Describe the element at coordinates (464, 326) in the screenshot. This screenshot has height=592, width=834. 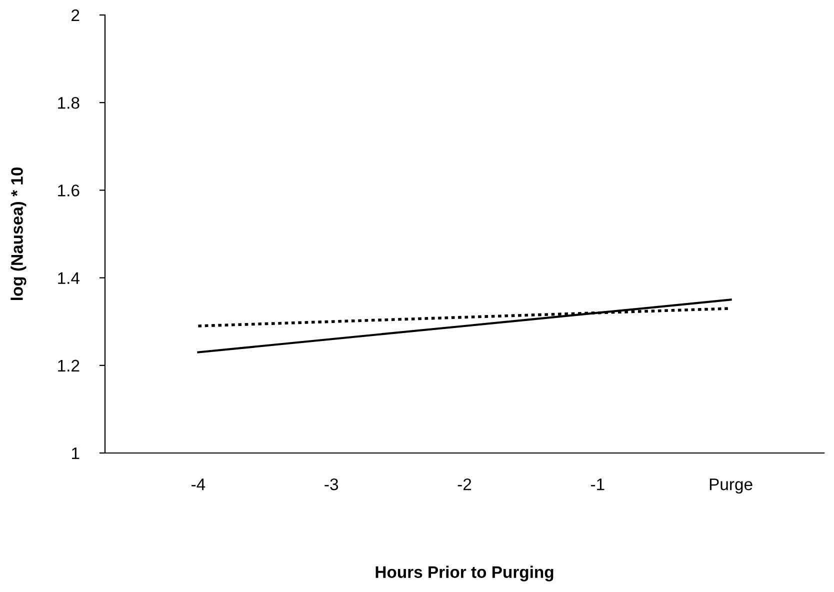
I see `line-series` at that location.